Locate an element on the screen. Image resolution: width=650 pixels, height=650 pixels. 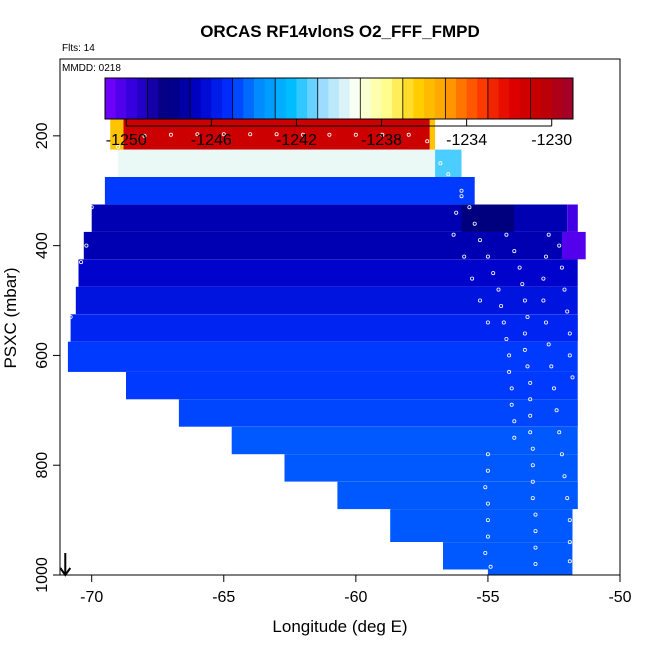
chart-title: ORCAS RF14vlonS O2_FFF_FMPD is located at coordinates (340, 31).